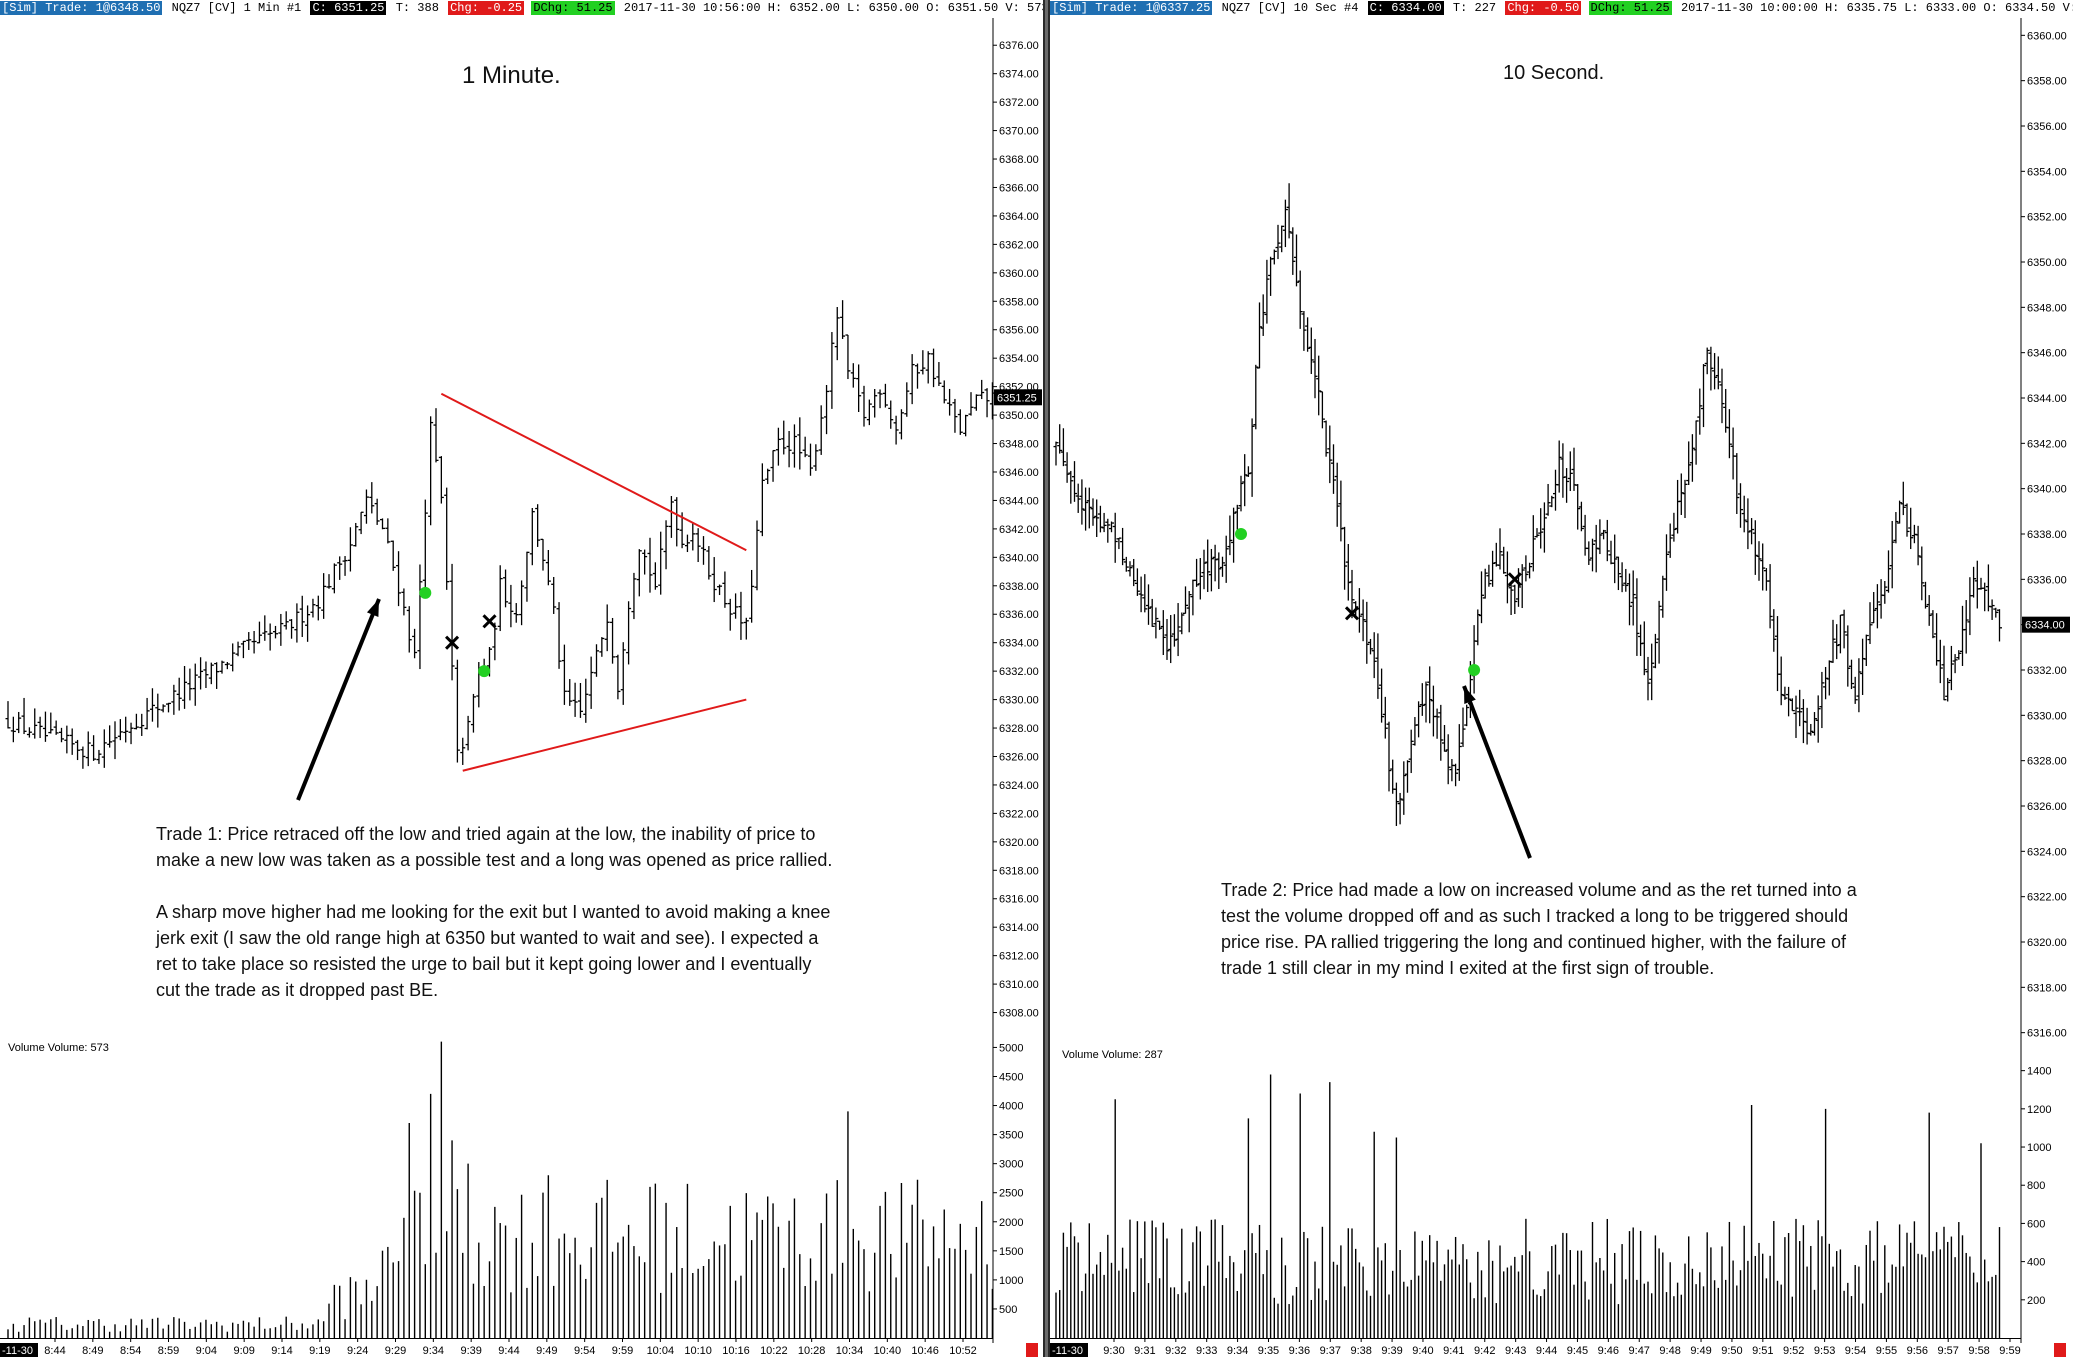 The width and height of the screenshot is (2073, 1357). I want to click on volume-tick-label: 1200, so click(2039, 1110).